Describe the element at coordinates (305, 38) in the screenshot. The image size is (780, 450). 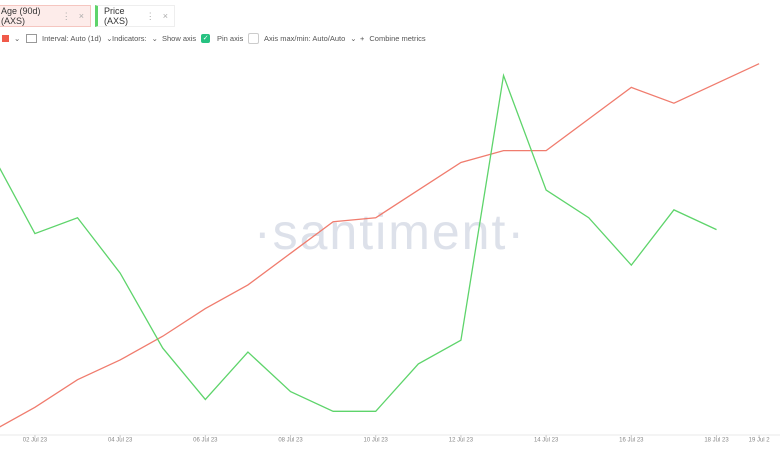
I see `toolbar-label: Axis max/min: Auto/Auto` at that location.